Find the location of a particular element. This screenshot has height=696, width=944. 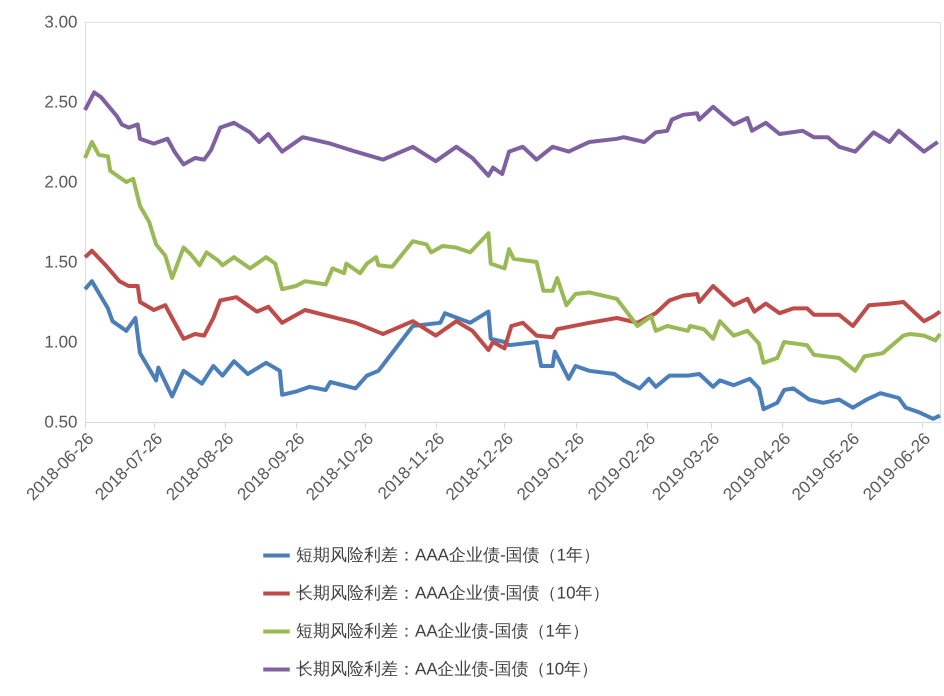

y-tick-label: 2.00 is located at coordinates (61, 182).